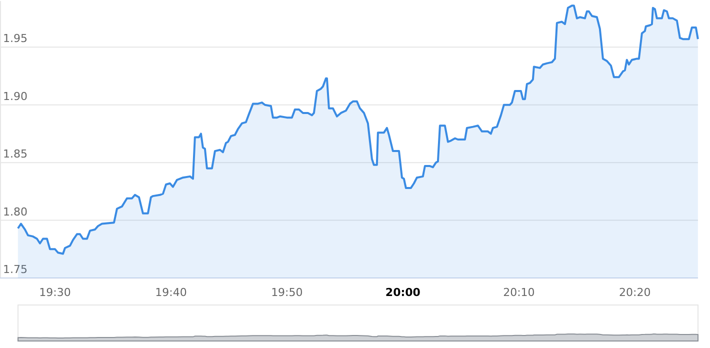 Image resolution: width=710 pixels, height=348 pixels. Describe the element at coordinates (15, 39) in the screenshot. I see `y-tick-label: 1.95` at that location.